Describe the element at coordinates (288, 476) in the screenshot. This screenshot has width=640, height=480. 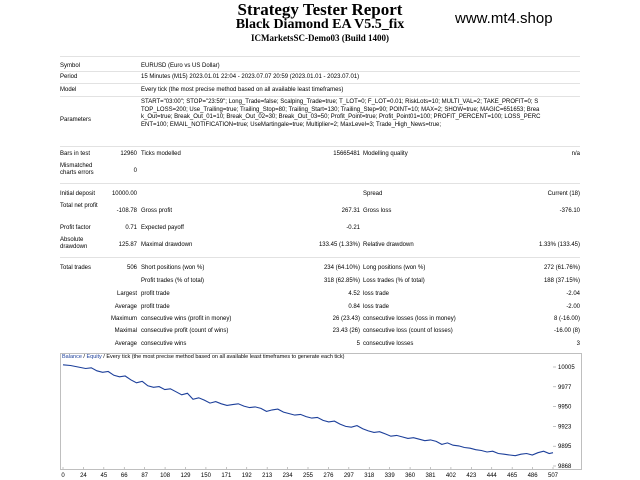
I see `x-tick-label: 234` at that location.